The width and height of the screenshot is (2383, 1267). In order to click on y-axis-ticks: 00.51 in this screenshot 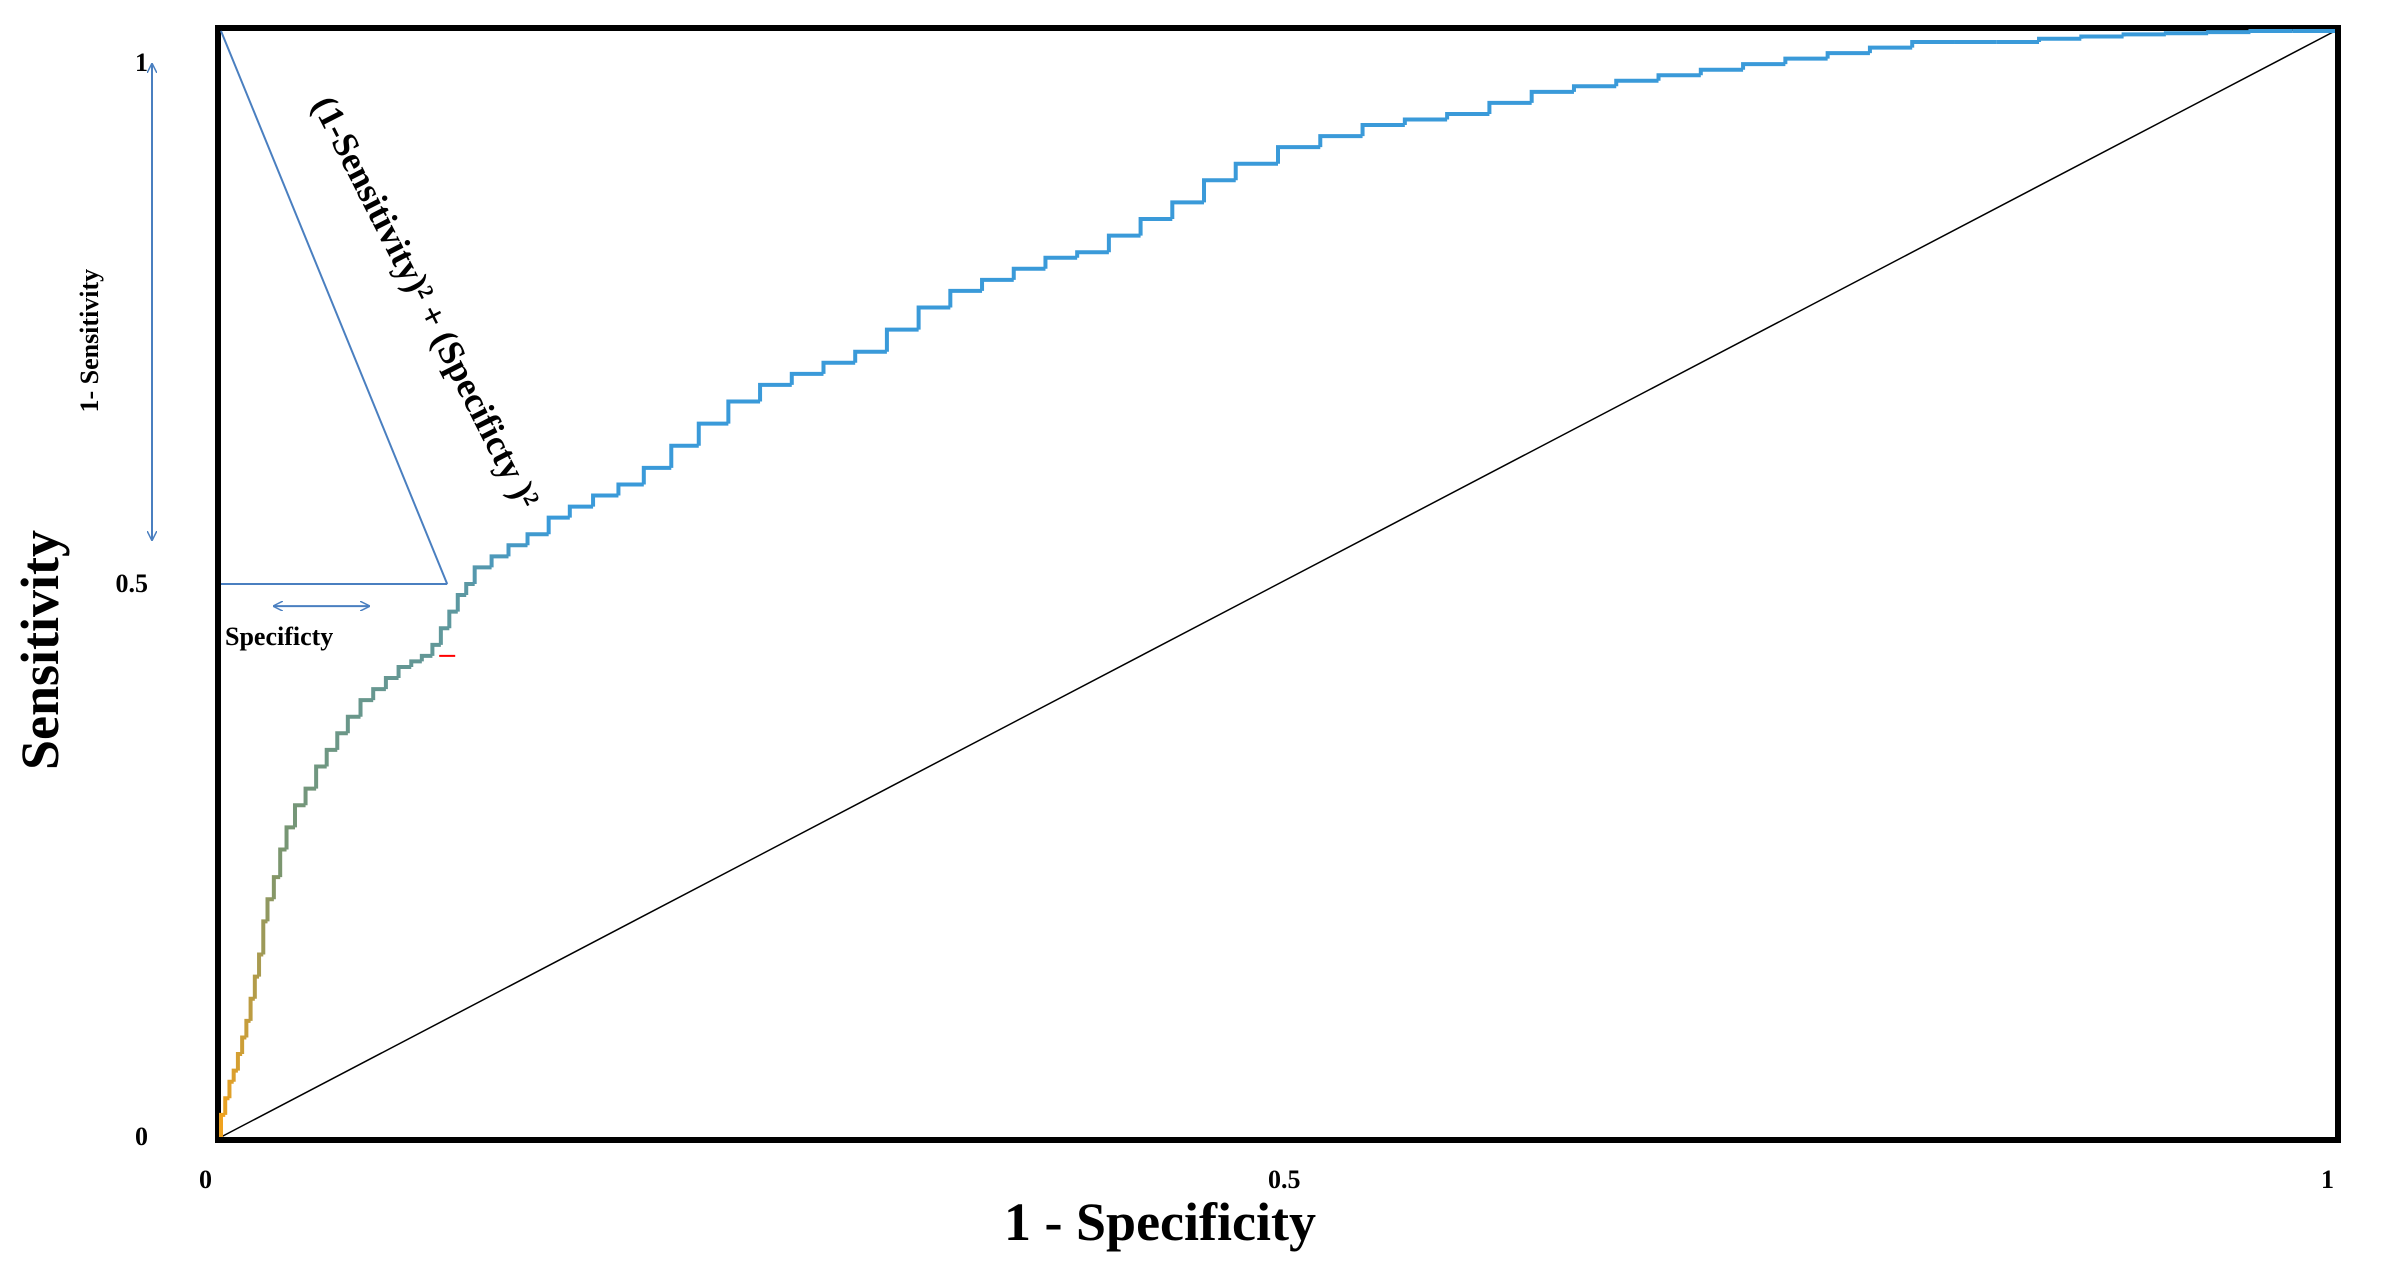, I will do `click(132, 599)`.